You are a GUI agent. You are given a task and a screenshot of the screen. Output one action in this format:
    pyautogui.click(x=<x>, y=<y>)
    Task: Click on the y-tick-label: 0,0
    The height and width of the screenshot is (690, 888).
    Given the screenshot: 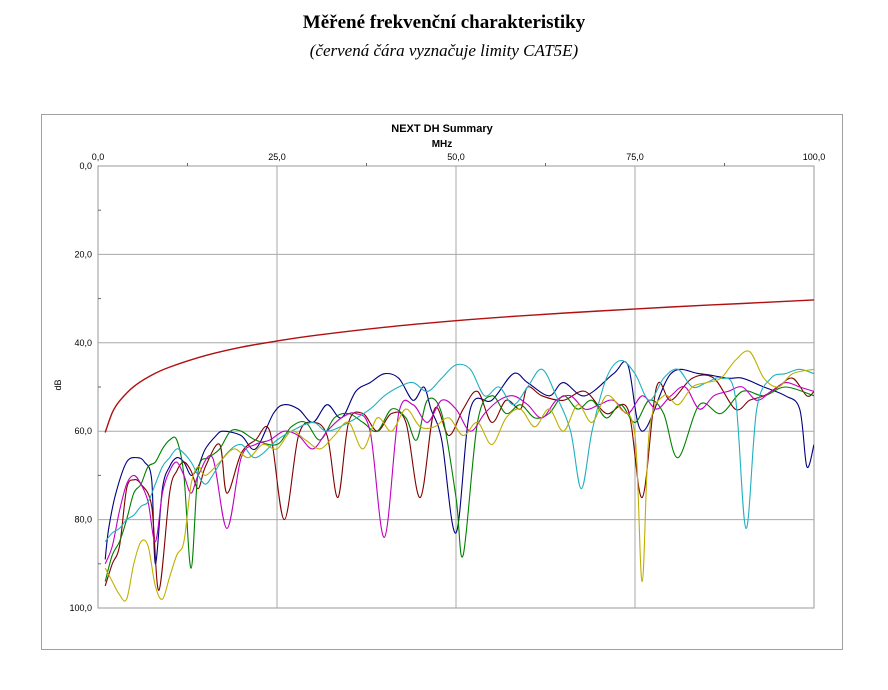 What is the action you would take?
    pyautogui.click(x=85, y=166)
    